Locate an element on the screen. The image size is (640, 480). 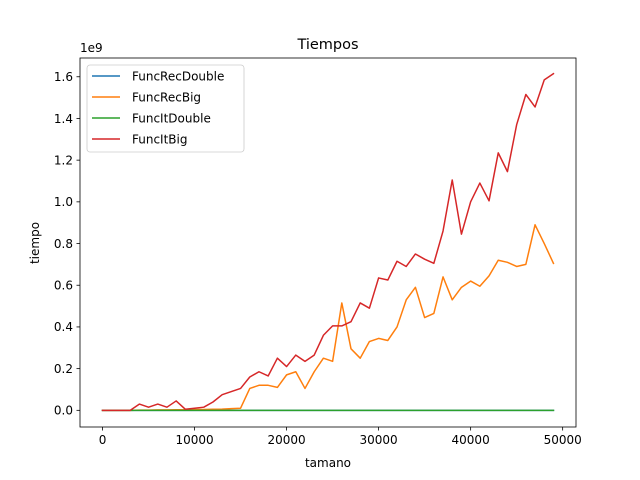
y-axis-label: tiempo is located at coordinates (35, 243).